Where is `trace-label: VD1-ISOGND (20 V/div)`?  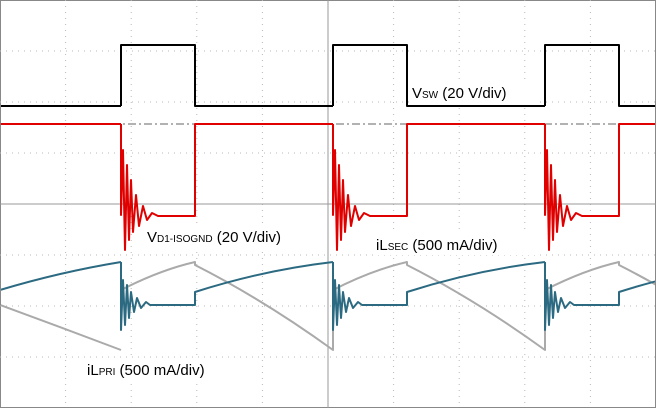
trace-label: VD1-ISOGND (20 V/div) is located at coordinates (235, 236).